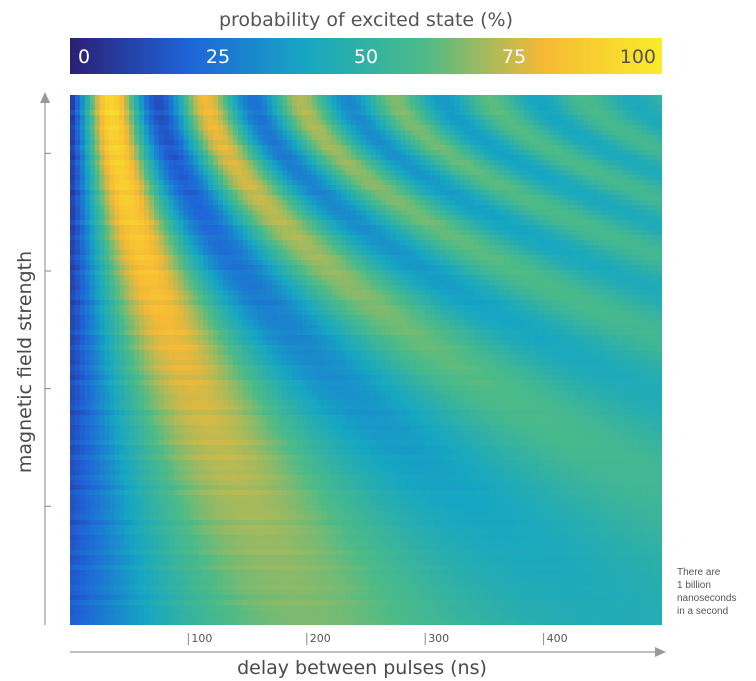 The height and width of the screenshot is (681, 756). What do you see at coordinates (320, 638) in the screenshot?
I see `x-tick-label: 200` at bounding box center [320, 638].